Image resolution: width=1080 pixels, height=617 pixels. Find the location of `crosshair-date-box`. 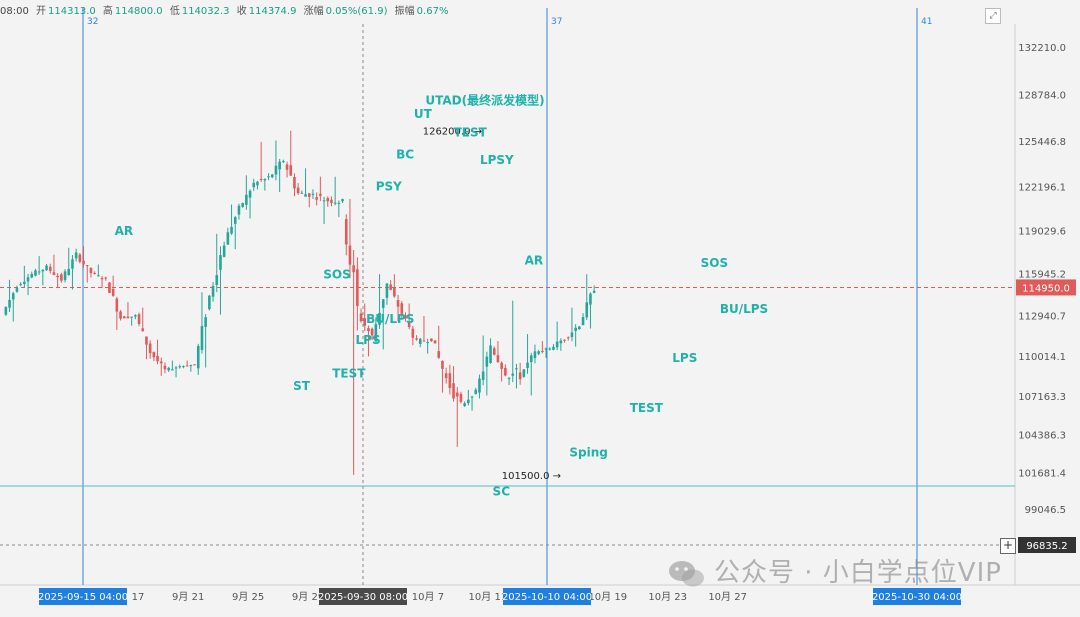

crosshair-date-box is located at coordinates (363, 596).